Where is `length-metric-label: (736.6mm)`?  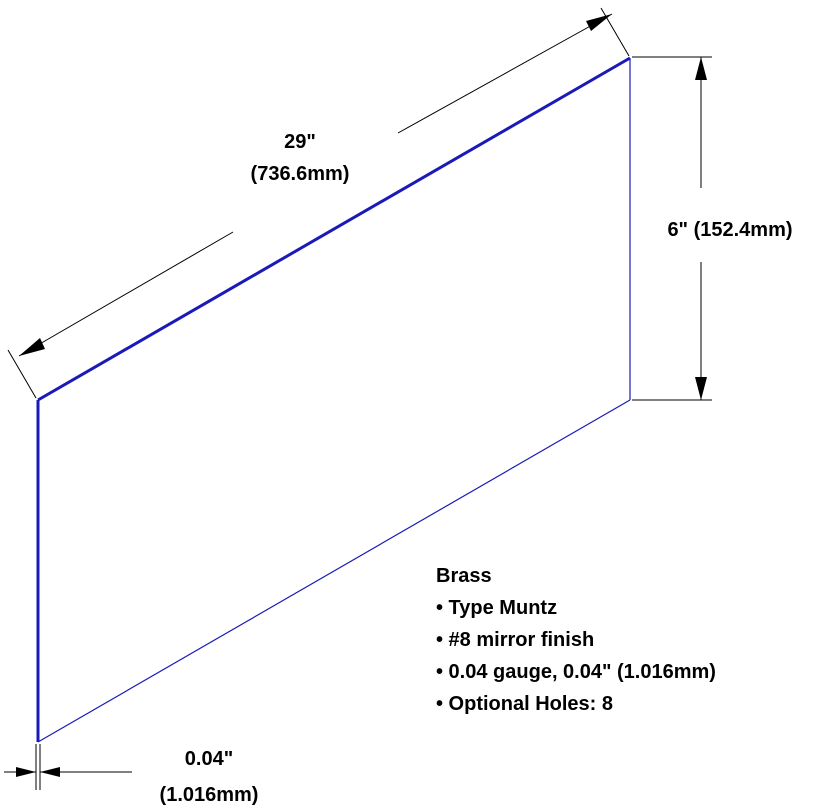 length-metric-label: (736.6mm) is located at coordinates (300, 174).